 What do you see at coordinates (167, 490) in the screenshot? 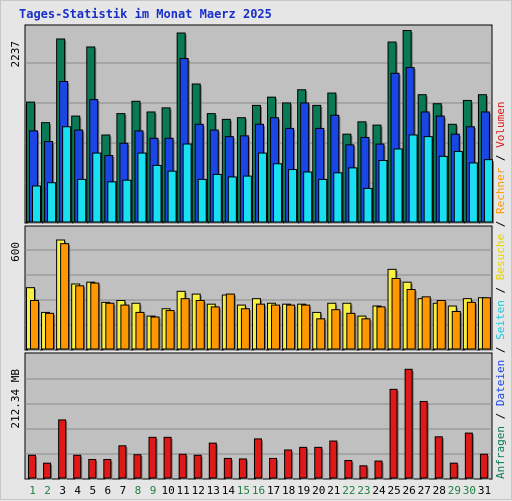
I see `x-tick-label-day-10: 10` at bounding box center [167, 490].